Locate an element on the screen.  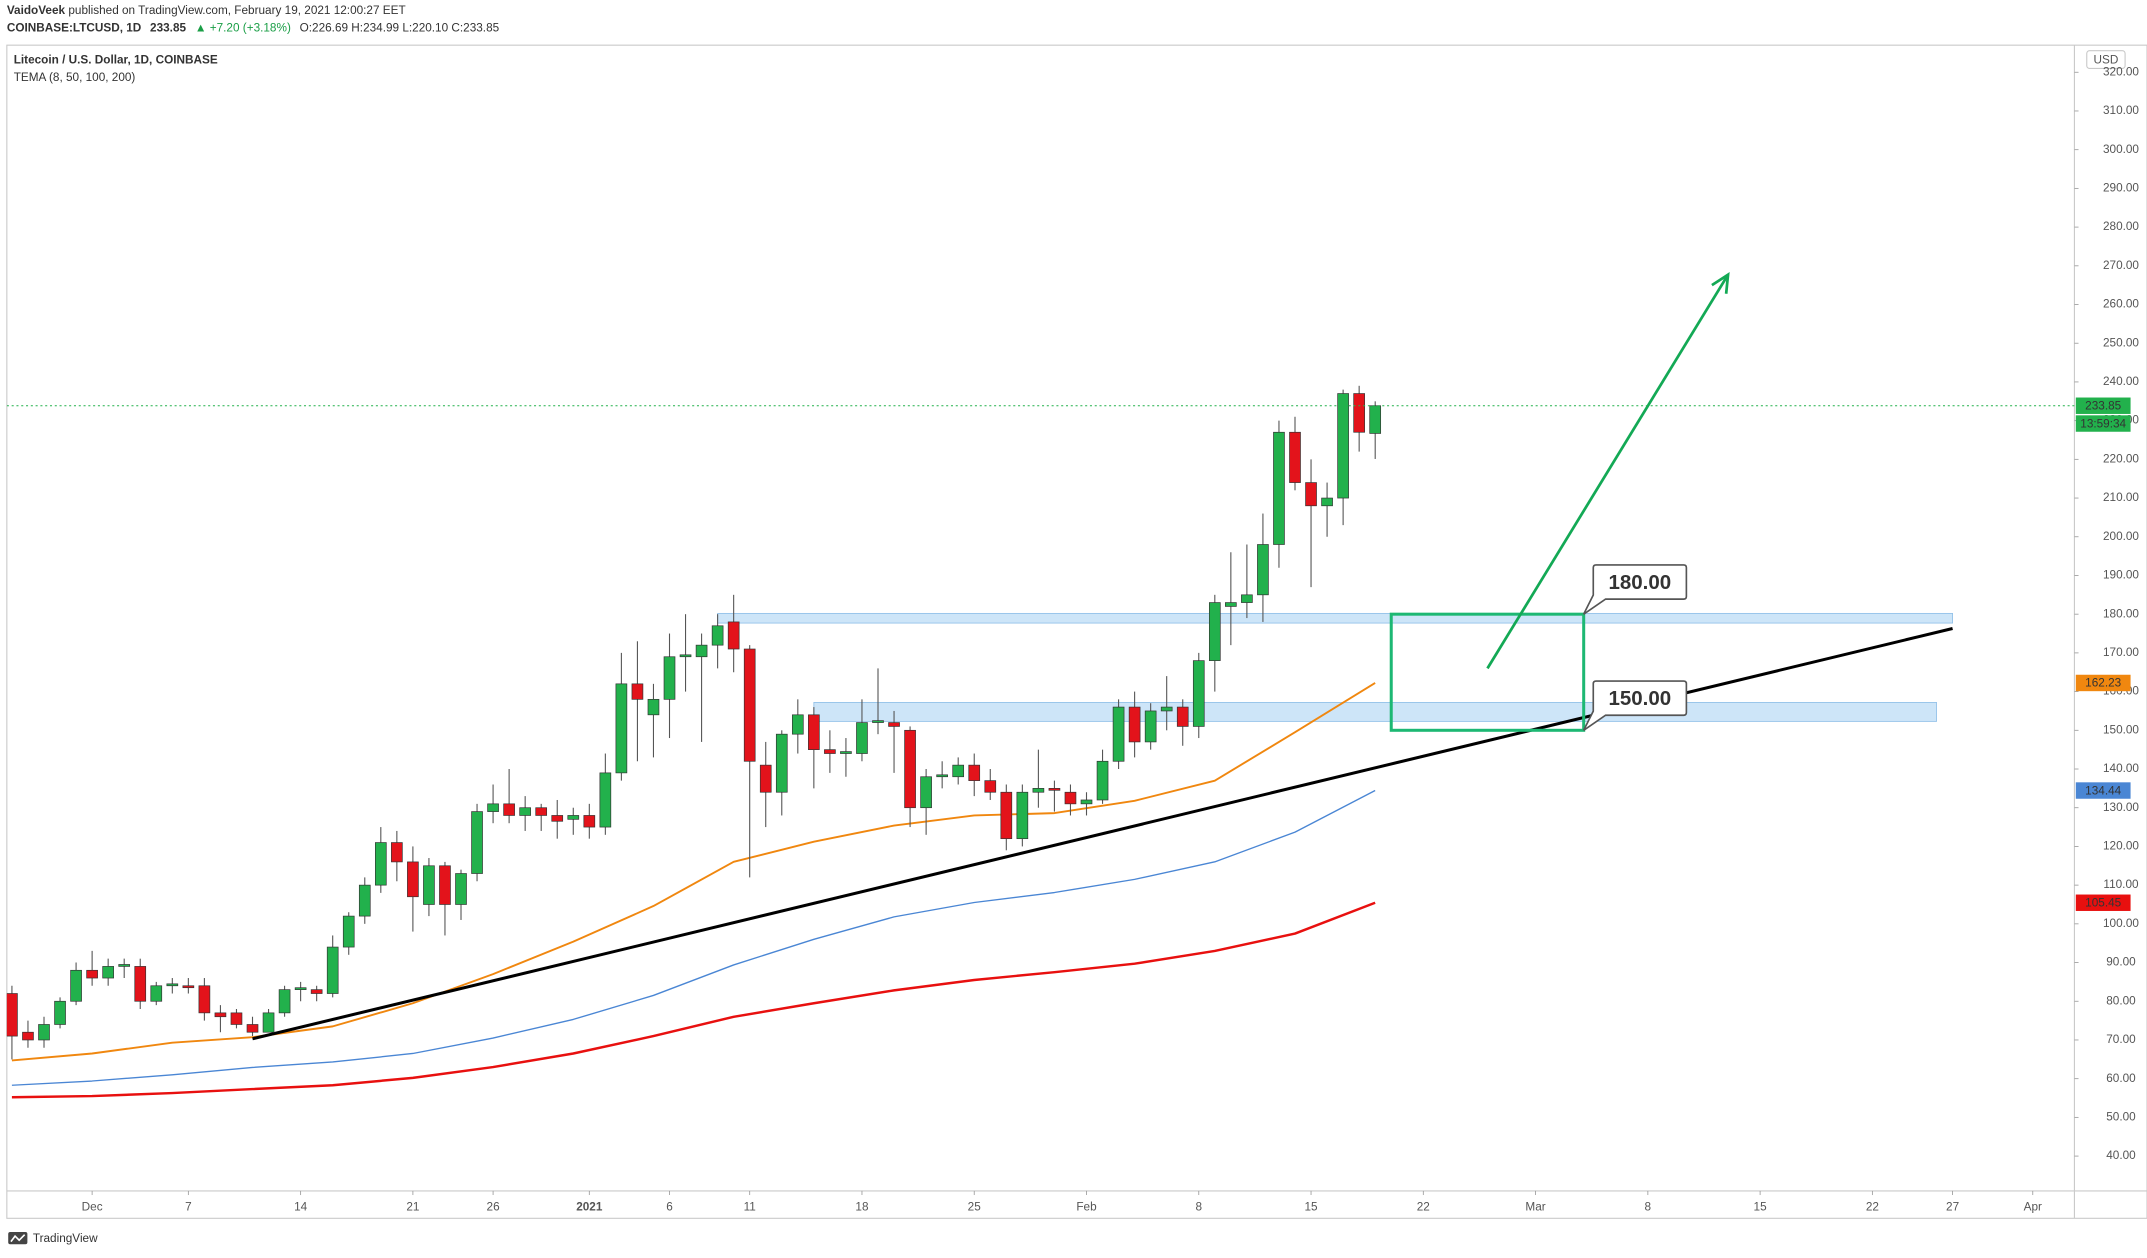
y-tick-label: 80.00 is located at coordinates (2121, 1000).